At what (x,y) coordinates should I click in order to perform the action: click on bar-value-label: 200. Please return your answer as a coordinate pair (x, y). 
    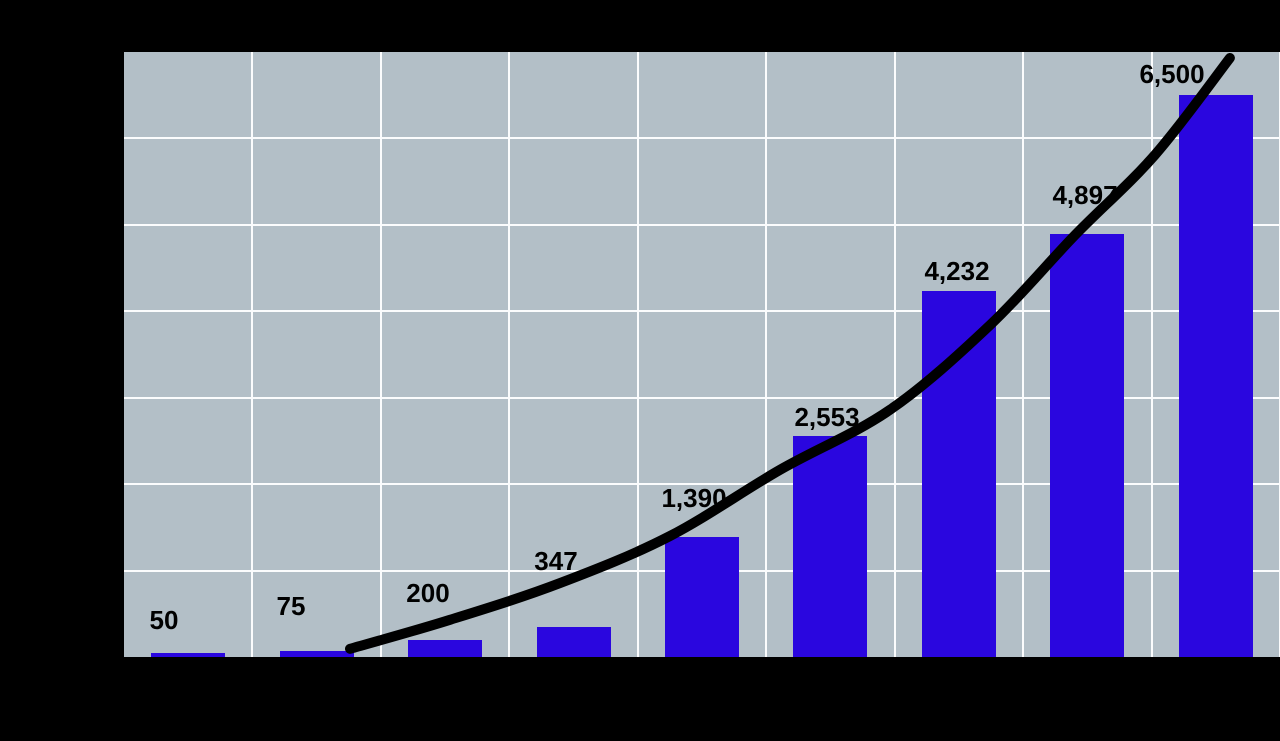
    Looking at the image, I should click on (428, 593).